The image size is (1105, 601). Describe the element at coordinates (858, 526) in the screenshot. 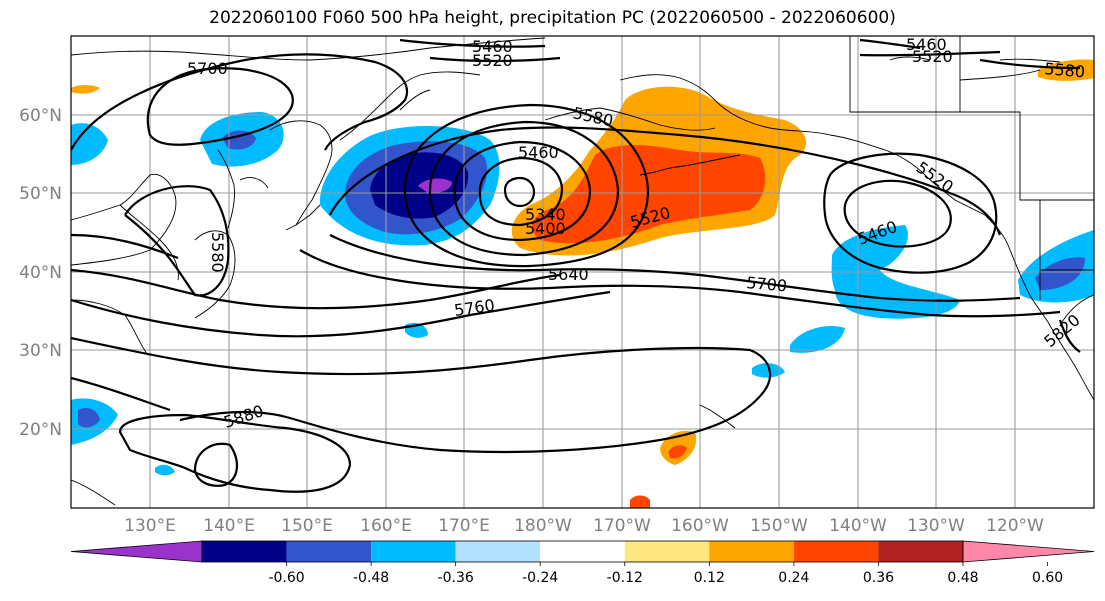

I see `lon-label: 140°W` at that location.